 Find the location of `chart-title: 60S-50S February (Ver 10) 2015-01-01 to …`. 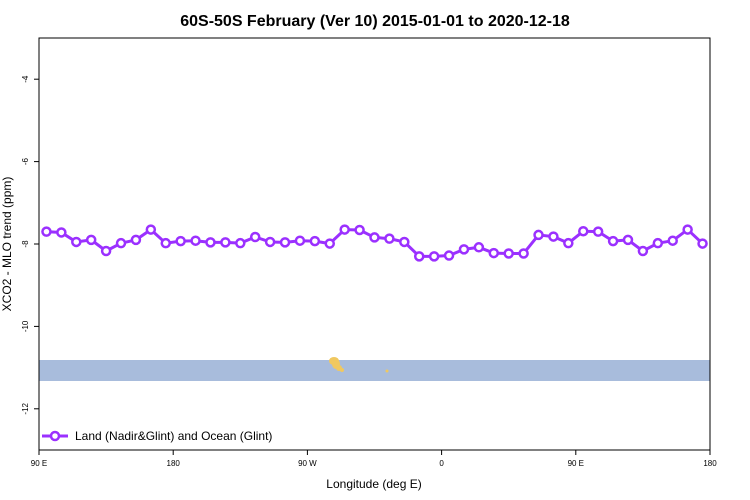

chart-title: 60S-50S February (Ver 10) 2015-01-01 to … is located at coordinates (375, 21).